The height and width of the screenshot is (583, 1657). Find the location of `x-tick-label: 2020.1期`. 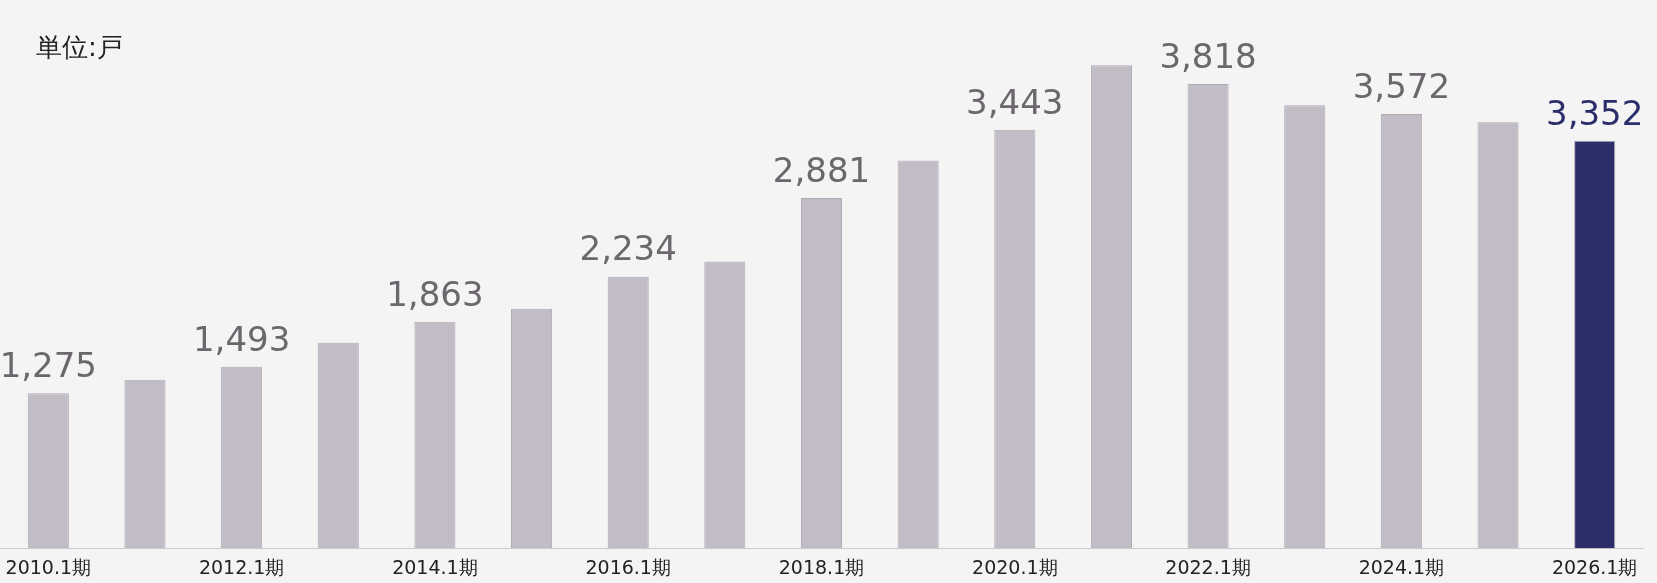

x-tick-label: 2020.1期 is located at coordinates (1015, 566).